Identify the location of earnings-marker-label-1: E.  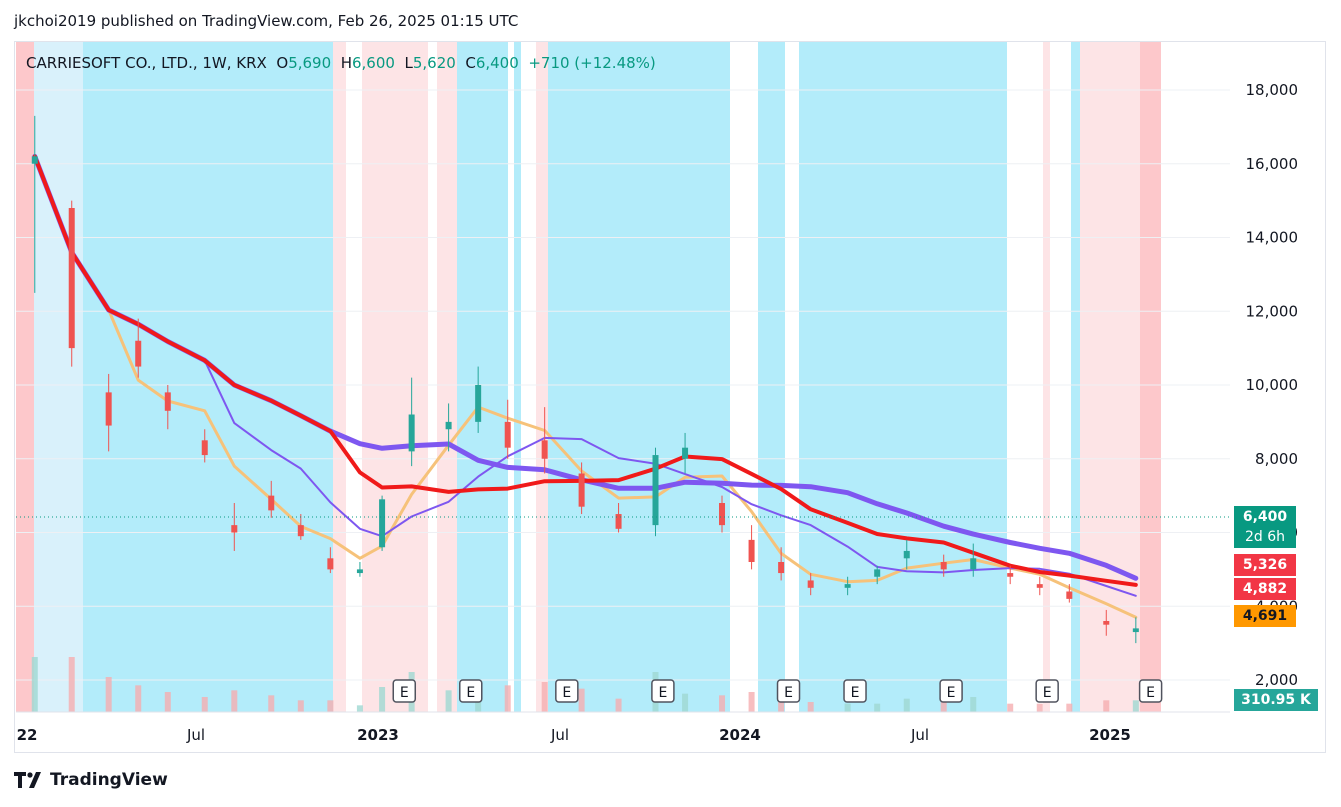
(470, 693).